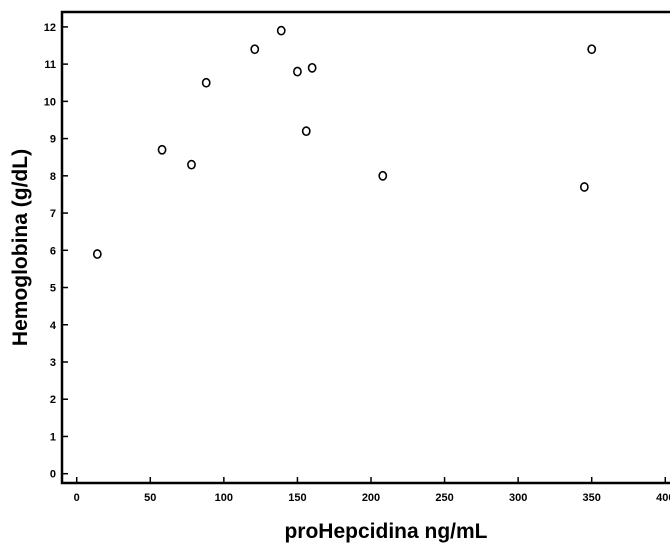  I want to click on x-tick-label: 0, so click(77, 498).